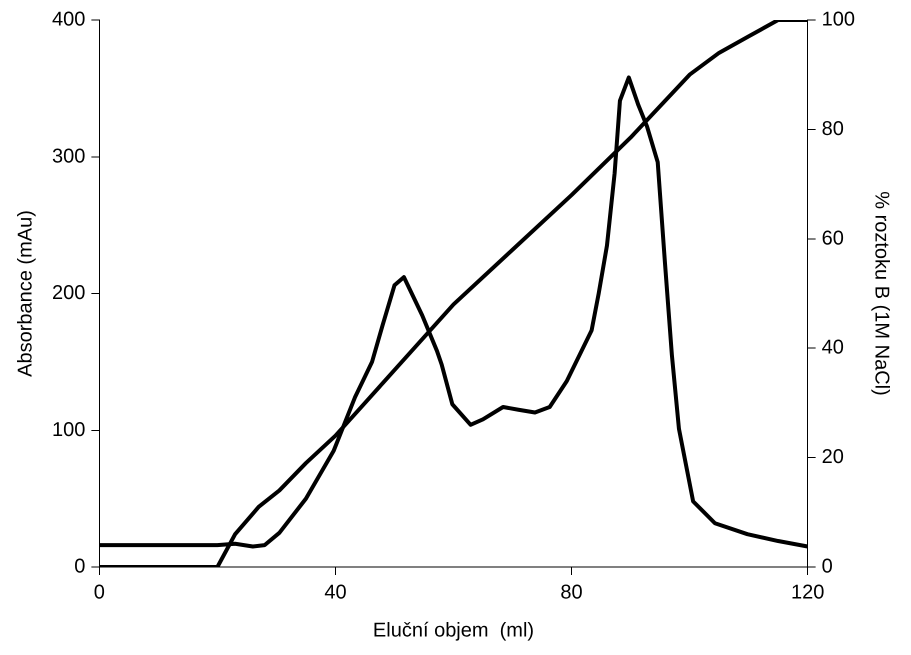  What do you see at coordinates (839, 19) in the screenshot?
I see `y2-tick-label: 100` at bounding box center [839, 19].